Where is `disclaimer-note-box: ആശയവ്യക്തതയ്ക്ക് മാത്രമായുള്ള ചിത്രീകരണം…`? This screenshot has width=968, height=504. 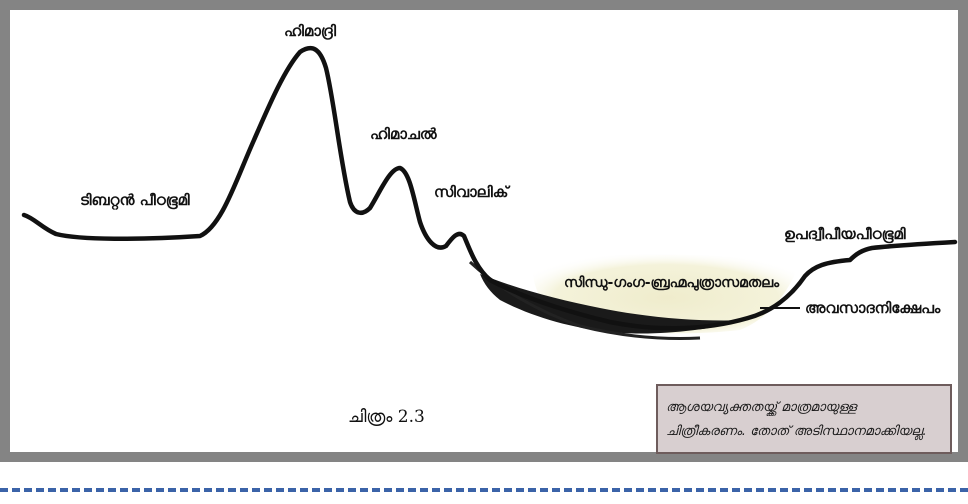 disclaimer-note-box: ആശയവ്യക്തതയ്ക്ക് മാത്രമായുള്ള ചിത്രീകരണം… is located at coordinates (804, 419).